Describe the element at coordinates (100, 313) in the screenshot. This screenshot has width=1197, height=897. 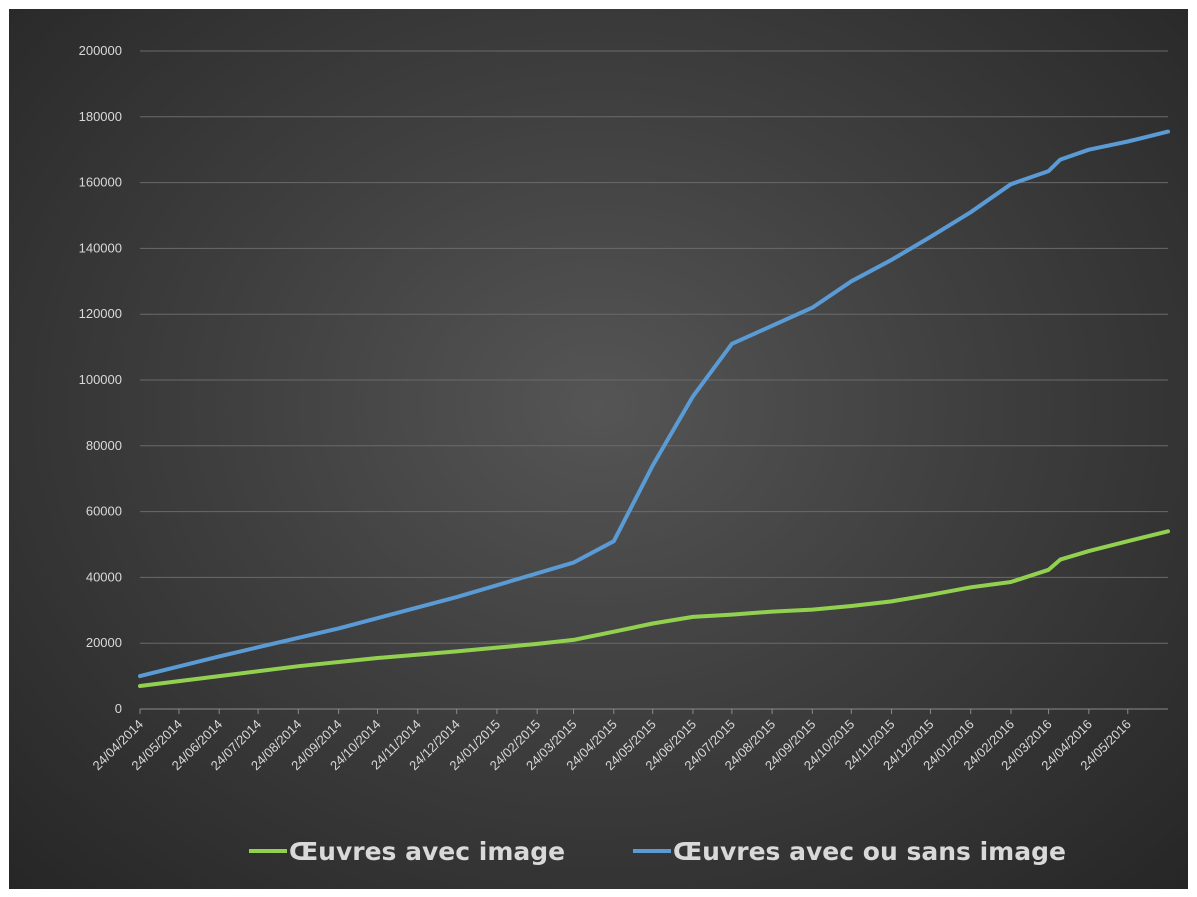
I see `y-tick-label: 120000` at that location.